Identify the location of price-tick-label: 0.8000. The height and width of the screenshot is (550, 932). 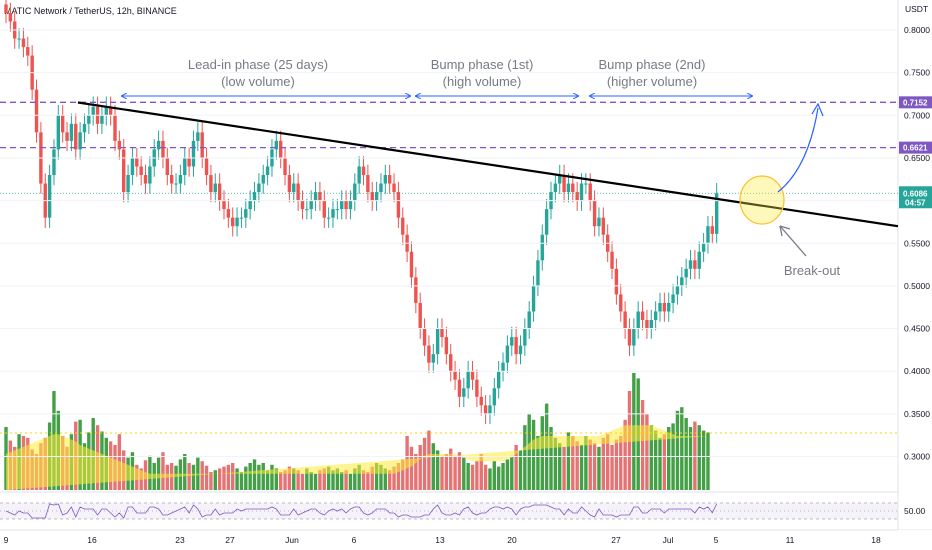
(917, 30).